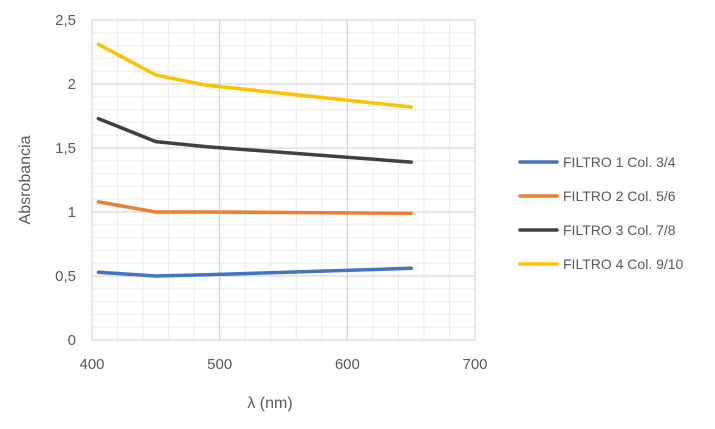 This screenshot has height=429, width=715. Describe the element at coordinates (72, 340) in the screenshot. I see `y-tick-label: 0` at that location.